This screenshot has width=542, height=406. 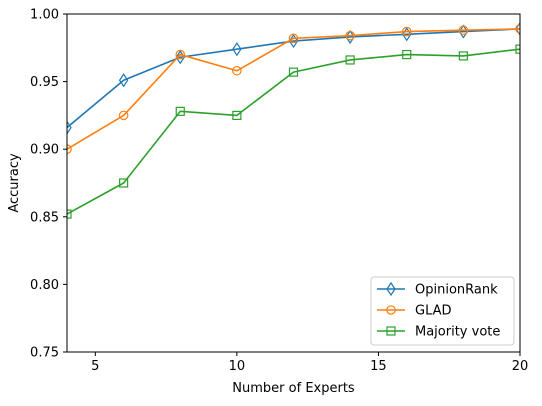 What do you see at coordinates (457, 332) in the screenshot?
I see `legend-label: Majority vote` at bounding box center [457, 332].